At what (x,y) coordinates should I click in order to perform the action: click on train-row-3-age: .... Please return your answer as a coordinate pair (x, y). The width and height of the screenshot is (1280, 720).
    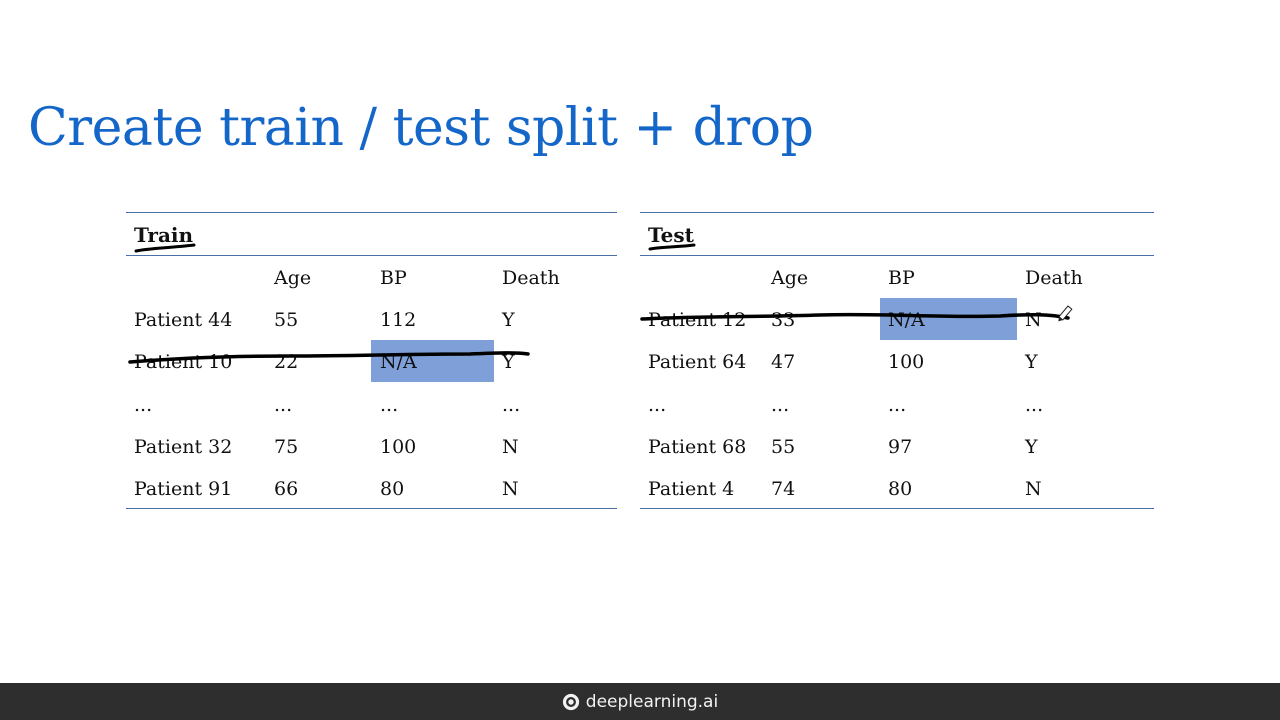
    Looking at the image, I should click on (283, 405).